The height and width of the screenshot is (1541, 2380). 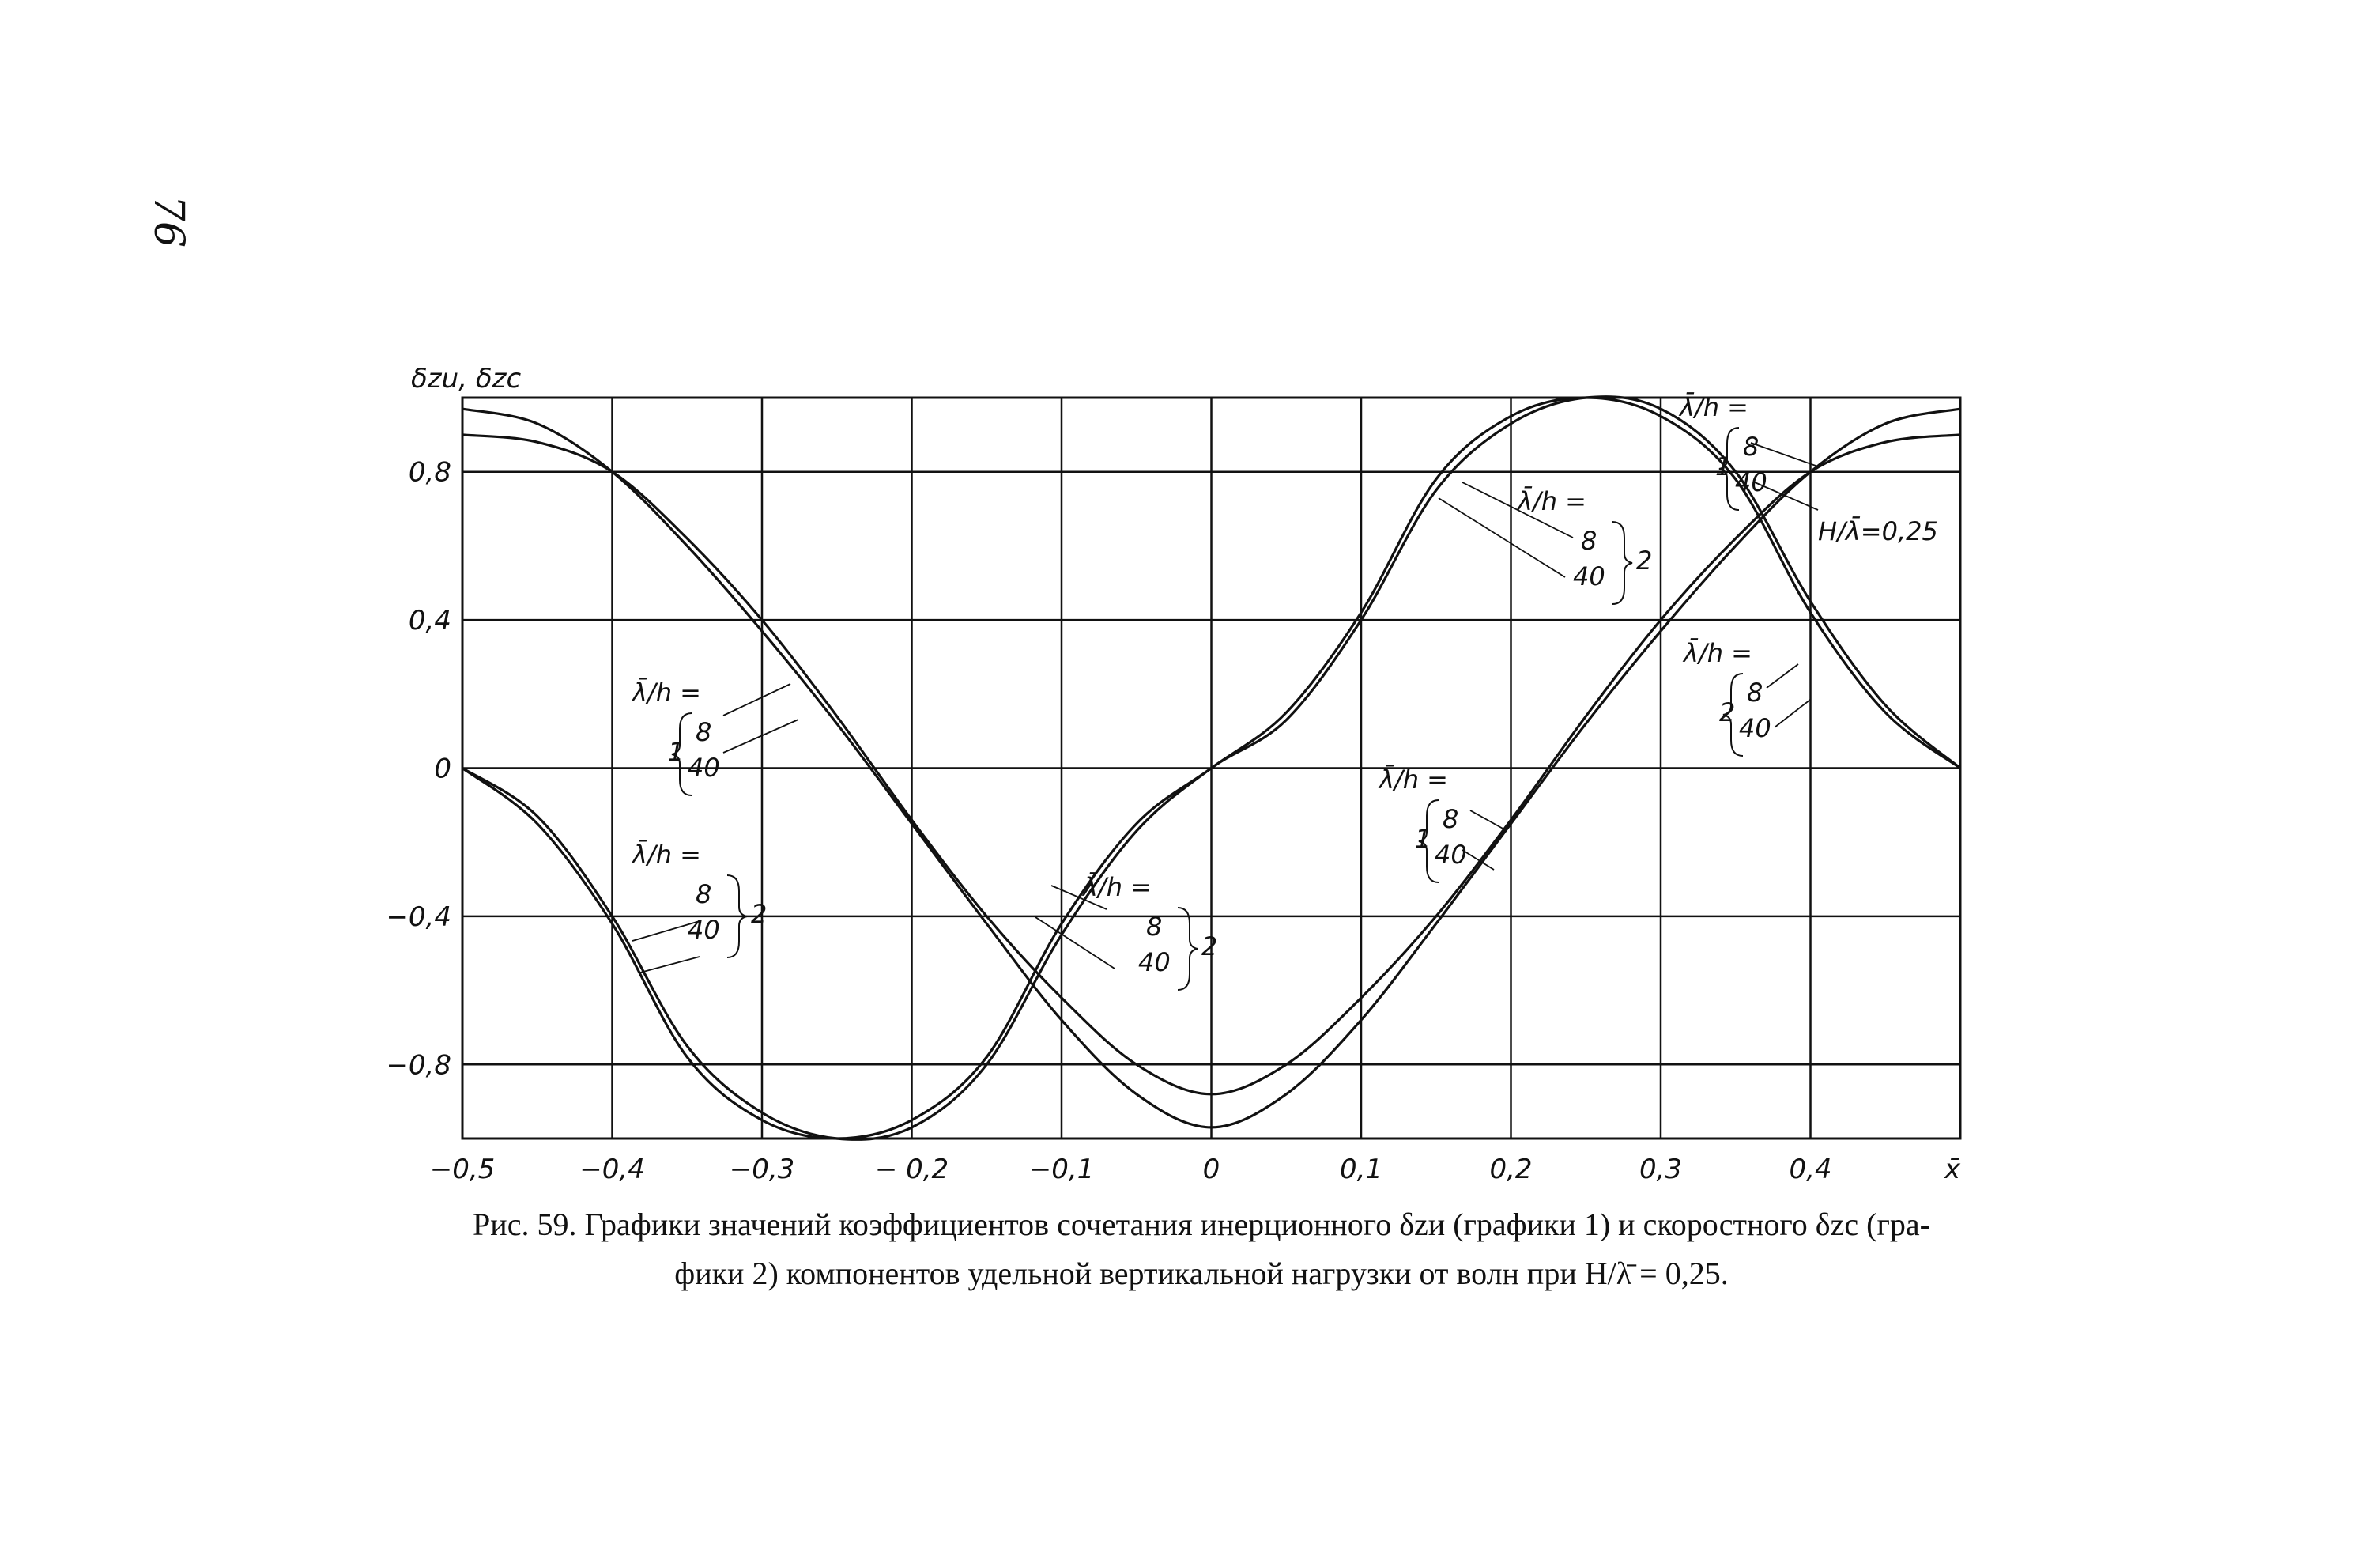 What do you see at coordinates (463, 1169) in the screenshot?
I see `x-tick-label-0: −0,5` at bounding box center [463, 1169].